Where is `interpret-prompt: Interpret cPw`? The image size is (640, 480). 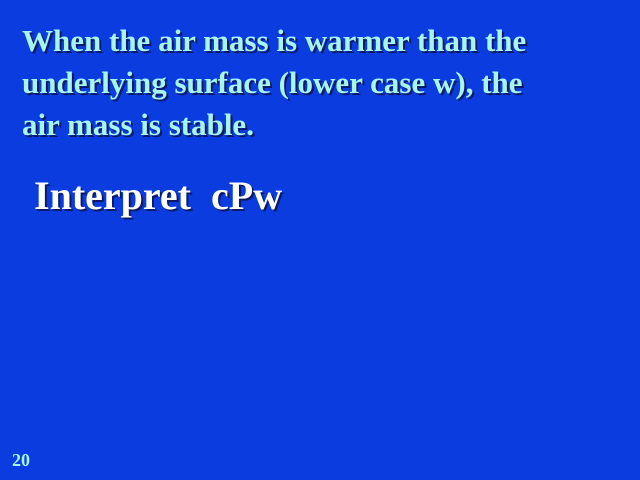
interpret-prompt: Interpret cPw is located at coordinates (158, 195).